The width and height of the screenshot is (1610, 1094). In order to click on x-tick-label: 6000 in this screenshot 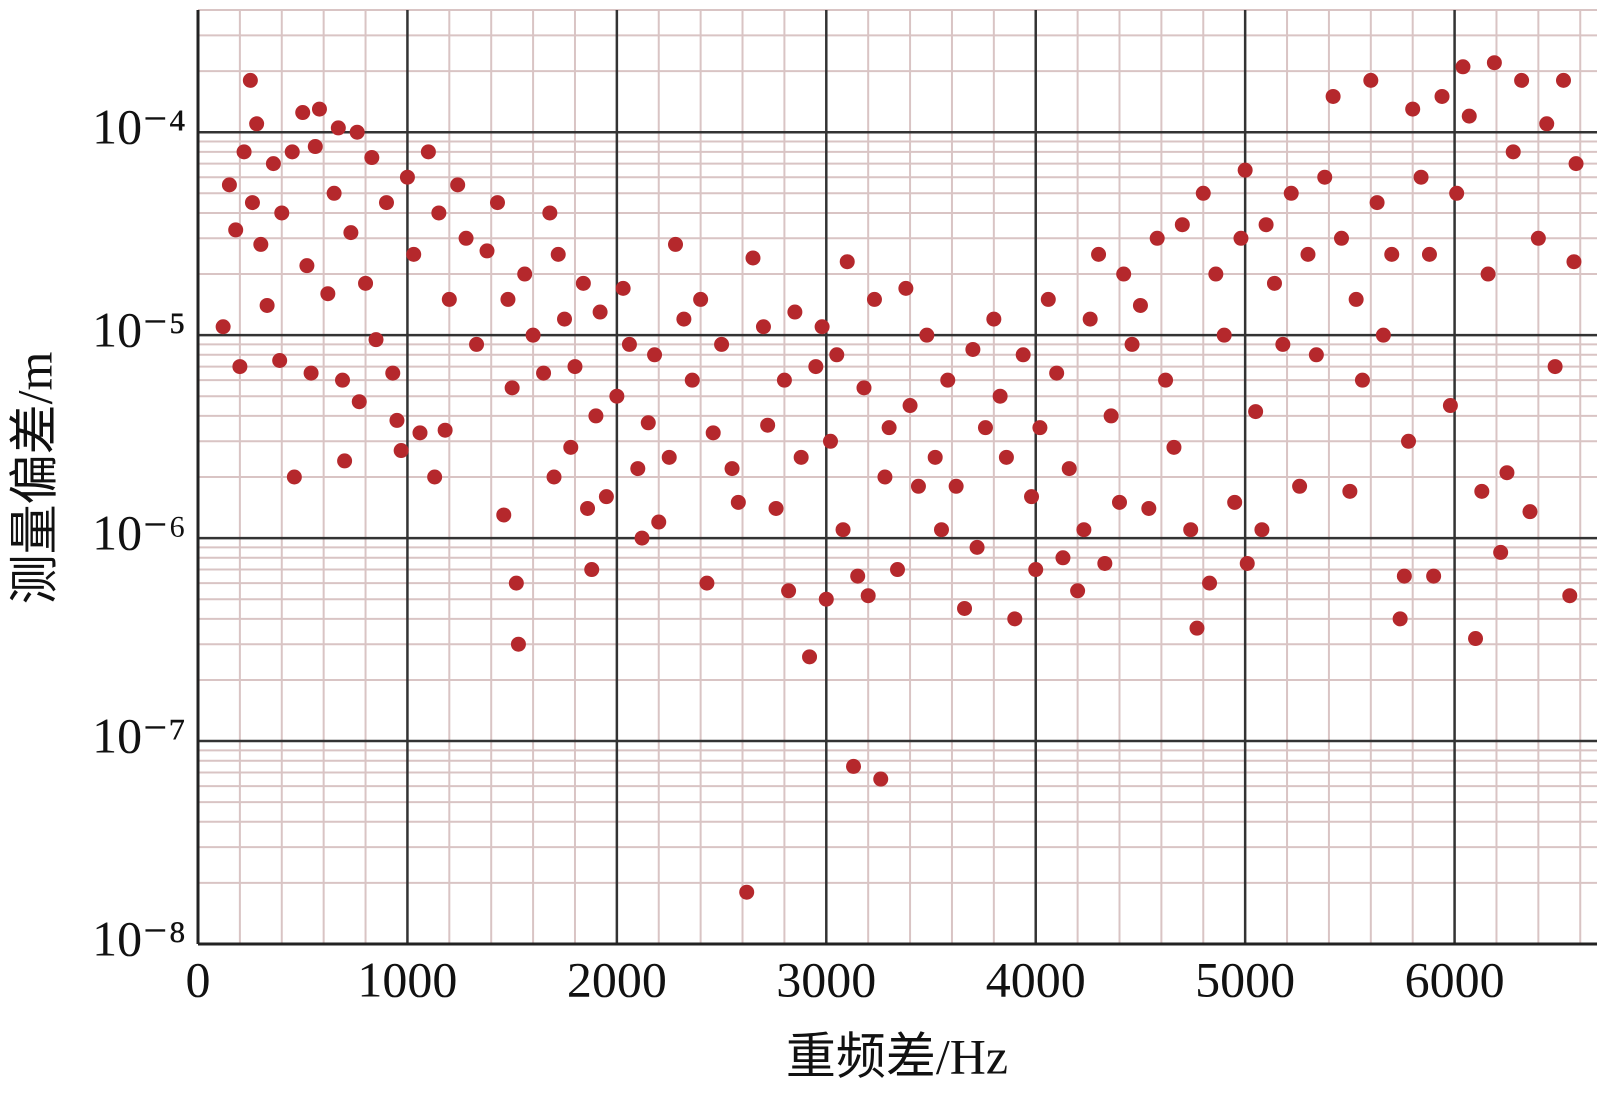, I will do `click(1455, 979)`.